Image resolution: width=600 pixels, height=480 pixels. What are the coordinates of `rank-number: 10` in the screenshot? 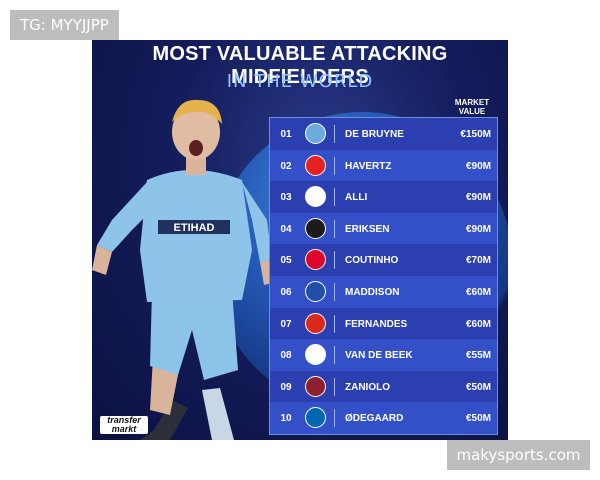 It's located at (286, 419).